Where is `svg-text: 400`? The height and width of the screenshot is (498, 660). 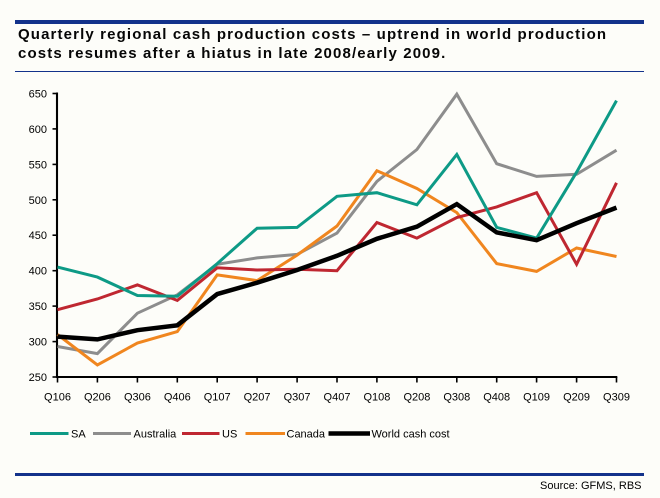
svg-text: 400 is located at coordinates (38, 272).